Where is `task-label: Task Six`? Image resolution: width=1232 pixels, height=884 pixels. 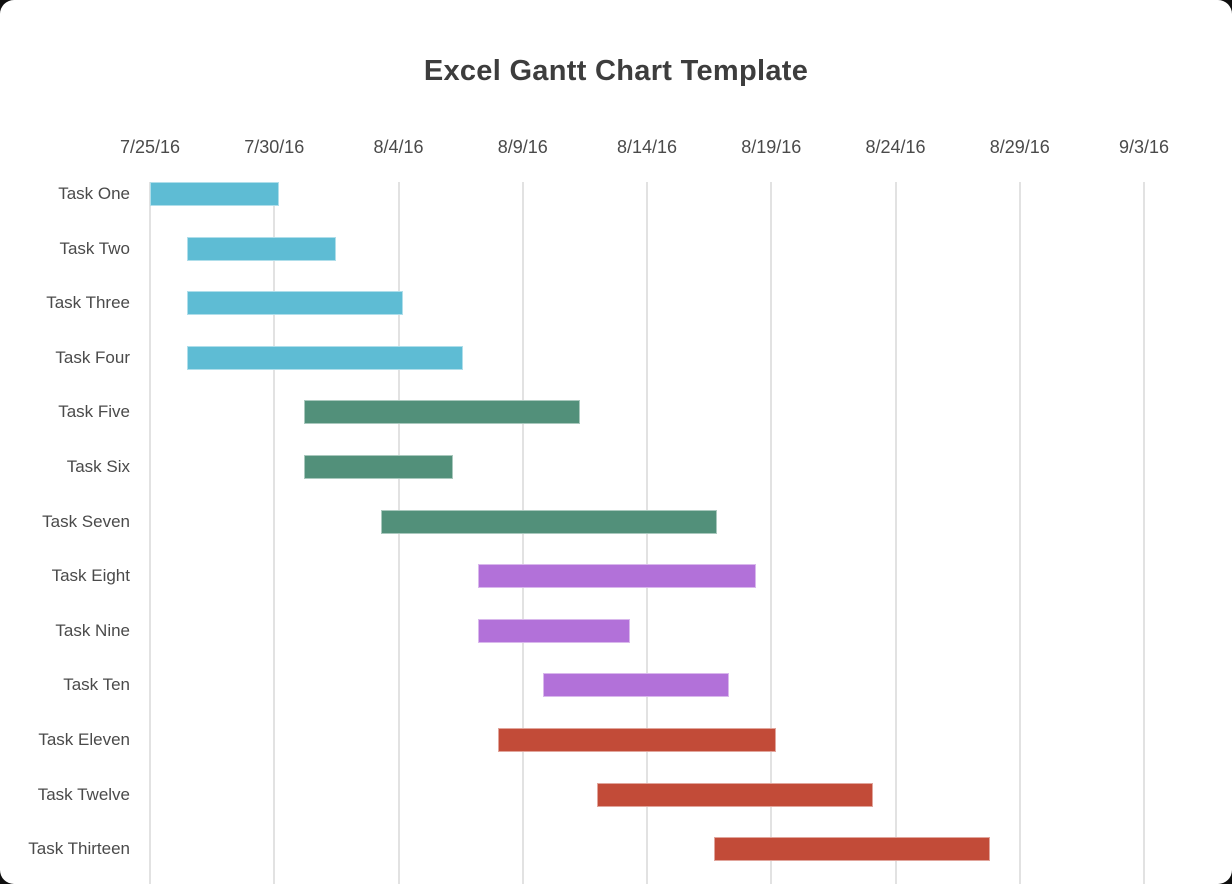 task-label: Task Six is located at coordinates (98, 466).